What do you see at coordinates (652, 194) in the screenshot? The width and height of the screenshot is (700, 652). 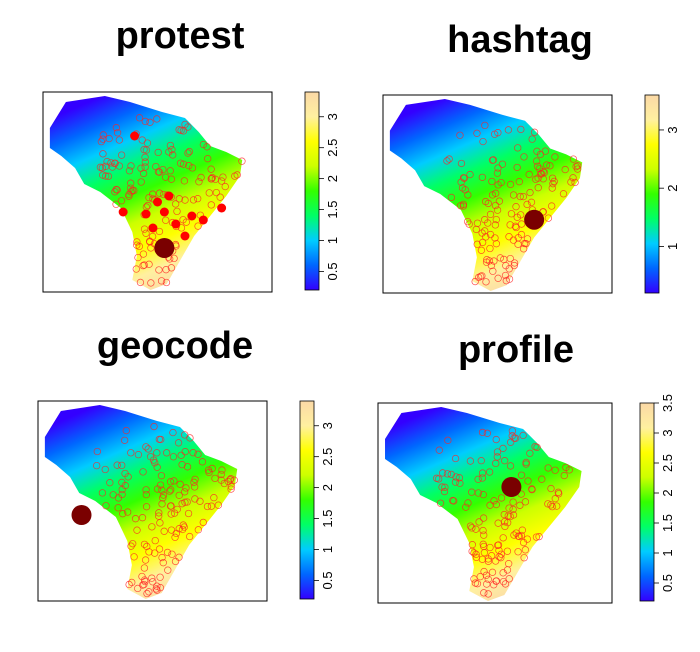 I see `colorbar` at bounding box center [652, 194].